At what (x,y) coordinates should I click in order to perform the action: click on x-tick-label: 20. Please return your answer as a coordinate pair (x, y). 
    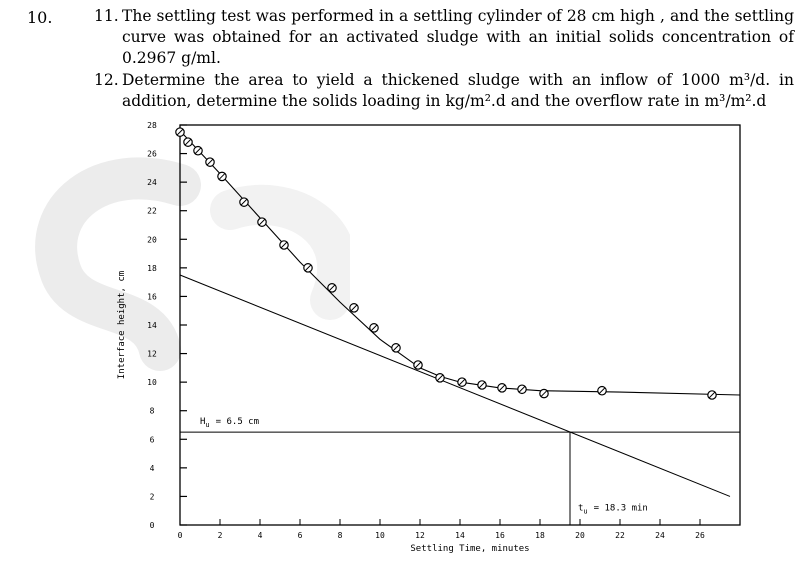
    Looking at the image, I should click on (580, 535).